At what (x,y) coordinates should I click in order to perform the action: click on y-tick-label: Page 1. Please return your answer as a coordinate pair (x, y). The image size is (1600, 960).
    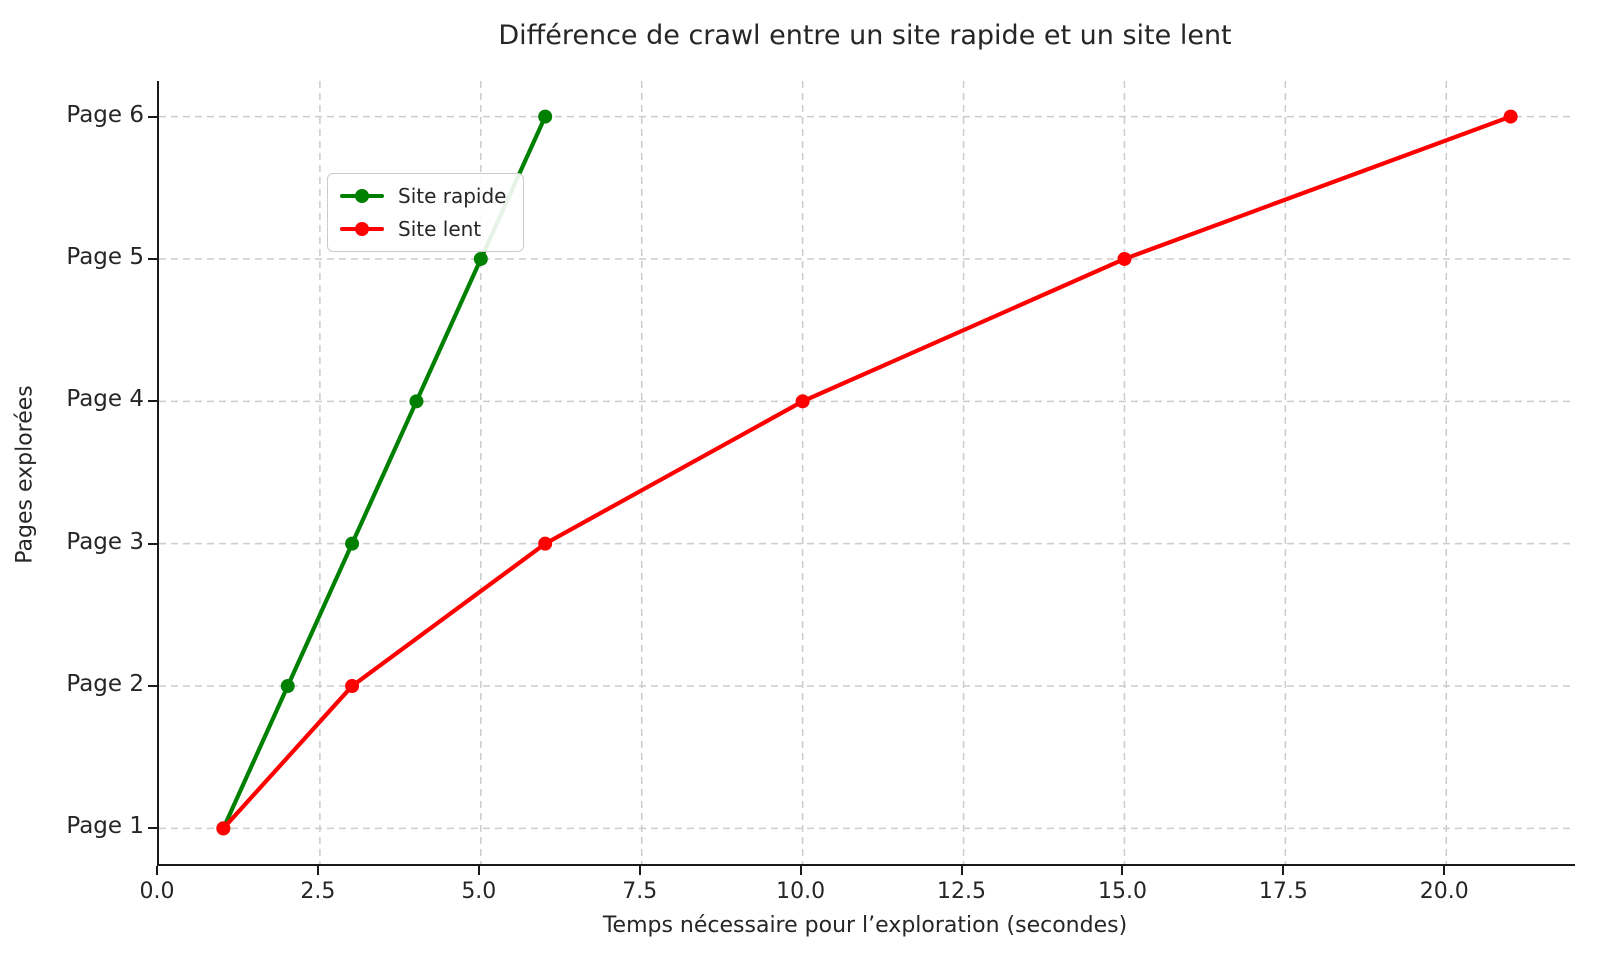
    Looking at the image, I should click on (105, 826).